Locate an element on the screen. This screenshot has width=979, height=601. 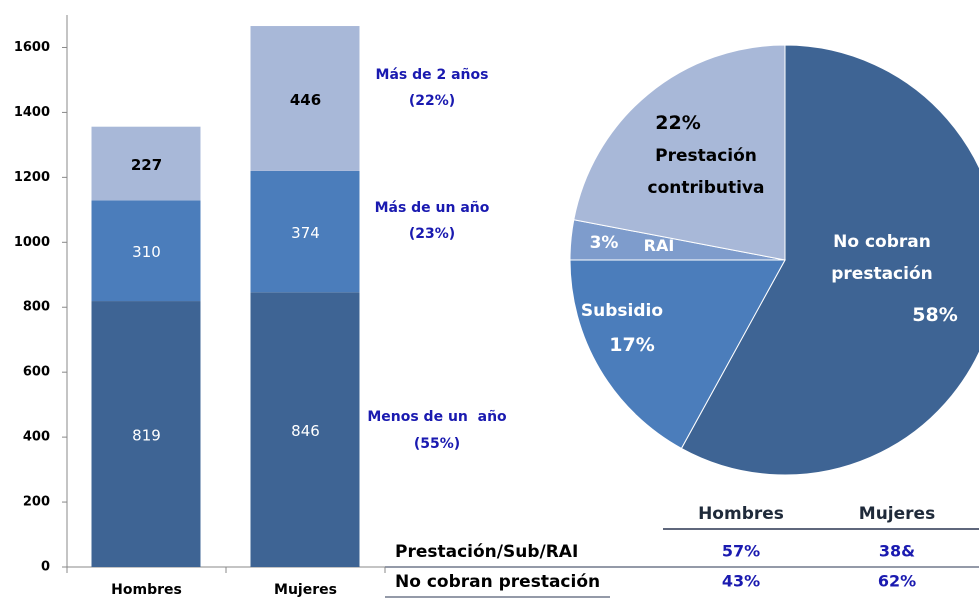
pie-value-label: 22% is located at coordinates (678, 123).